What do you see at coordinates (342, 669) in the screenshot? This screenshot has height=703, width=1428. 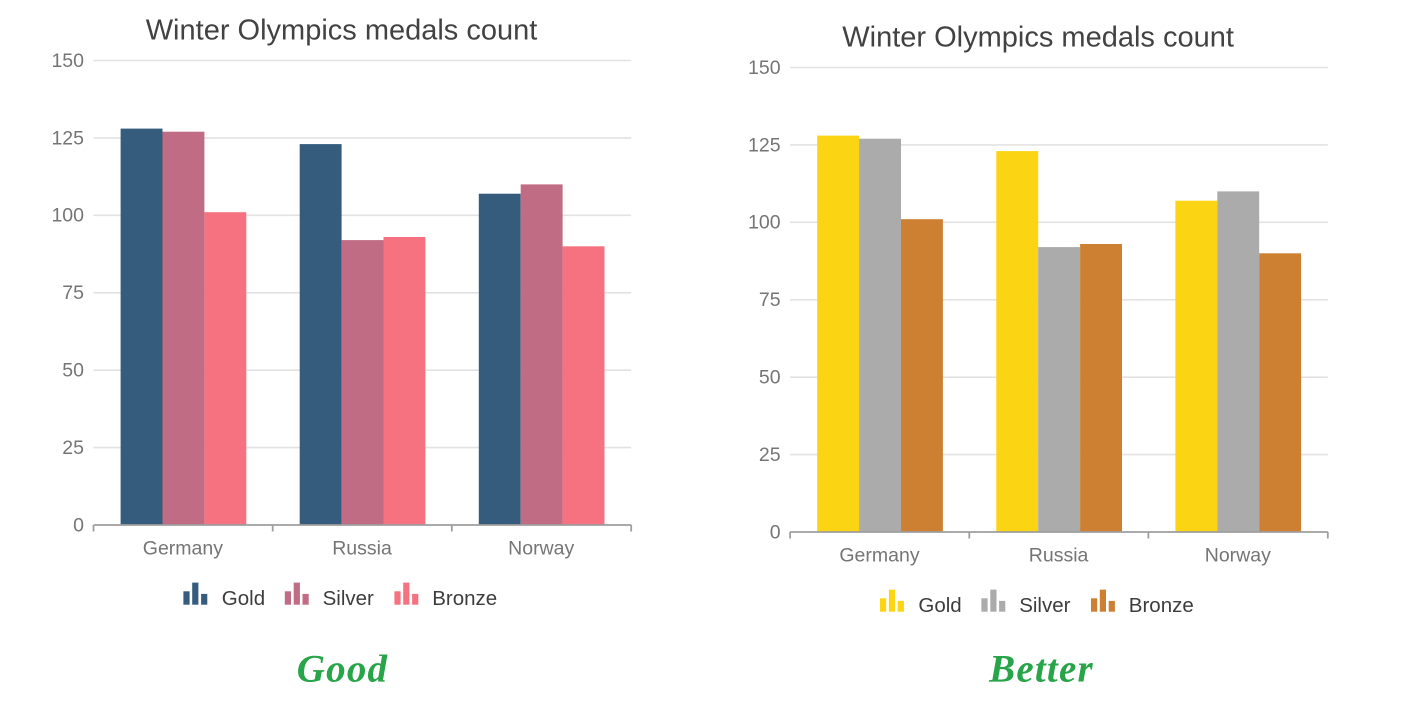 I see `svg-text: Good` at bounding box center [342, 669].